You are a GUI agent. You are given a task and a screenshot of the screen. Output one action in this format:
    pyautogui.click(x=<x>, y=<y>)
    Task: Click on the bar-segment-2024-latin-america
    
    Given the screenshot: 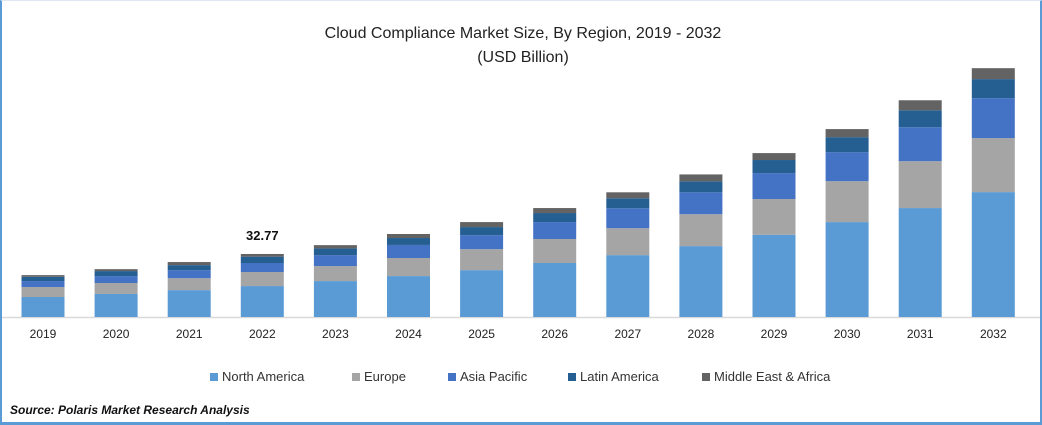 What is the action you would take?
    pyautogui.click(x=408, y=241)
    